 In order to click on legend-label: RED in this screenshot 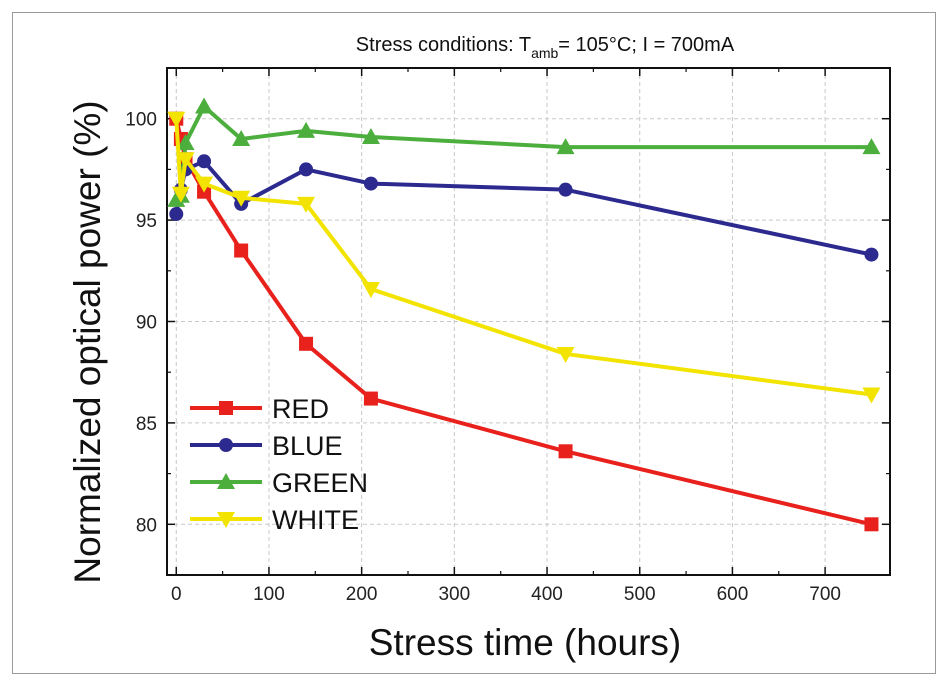, I will do `click(300, 409)`.